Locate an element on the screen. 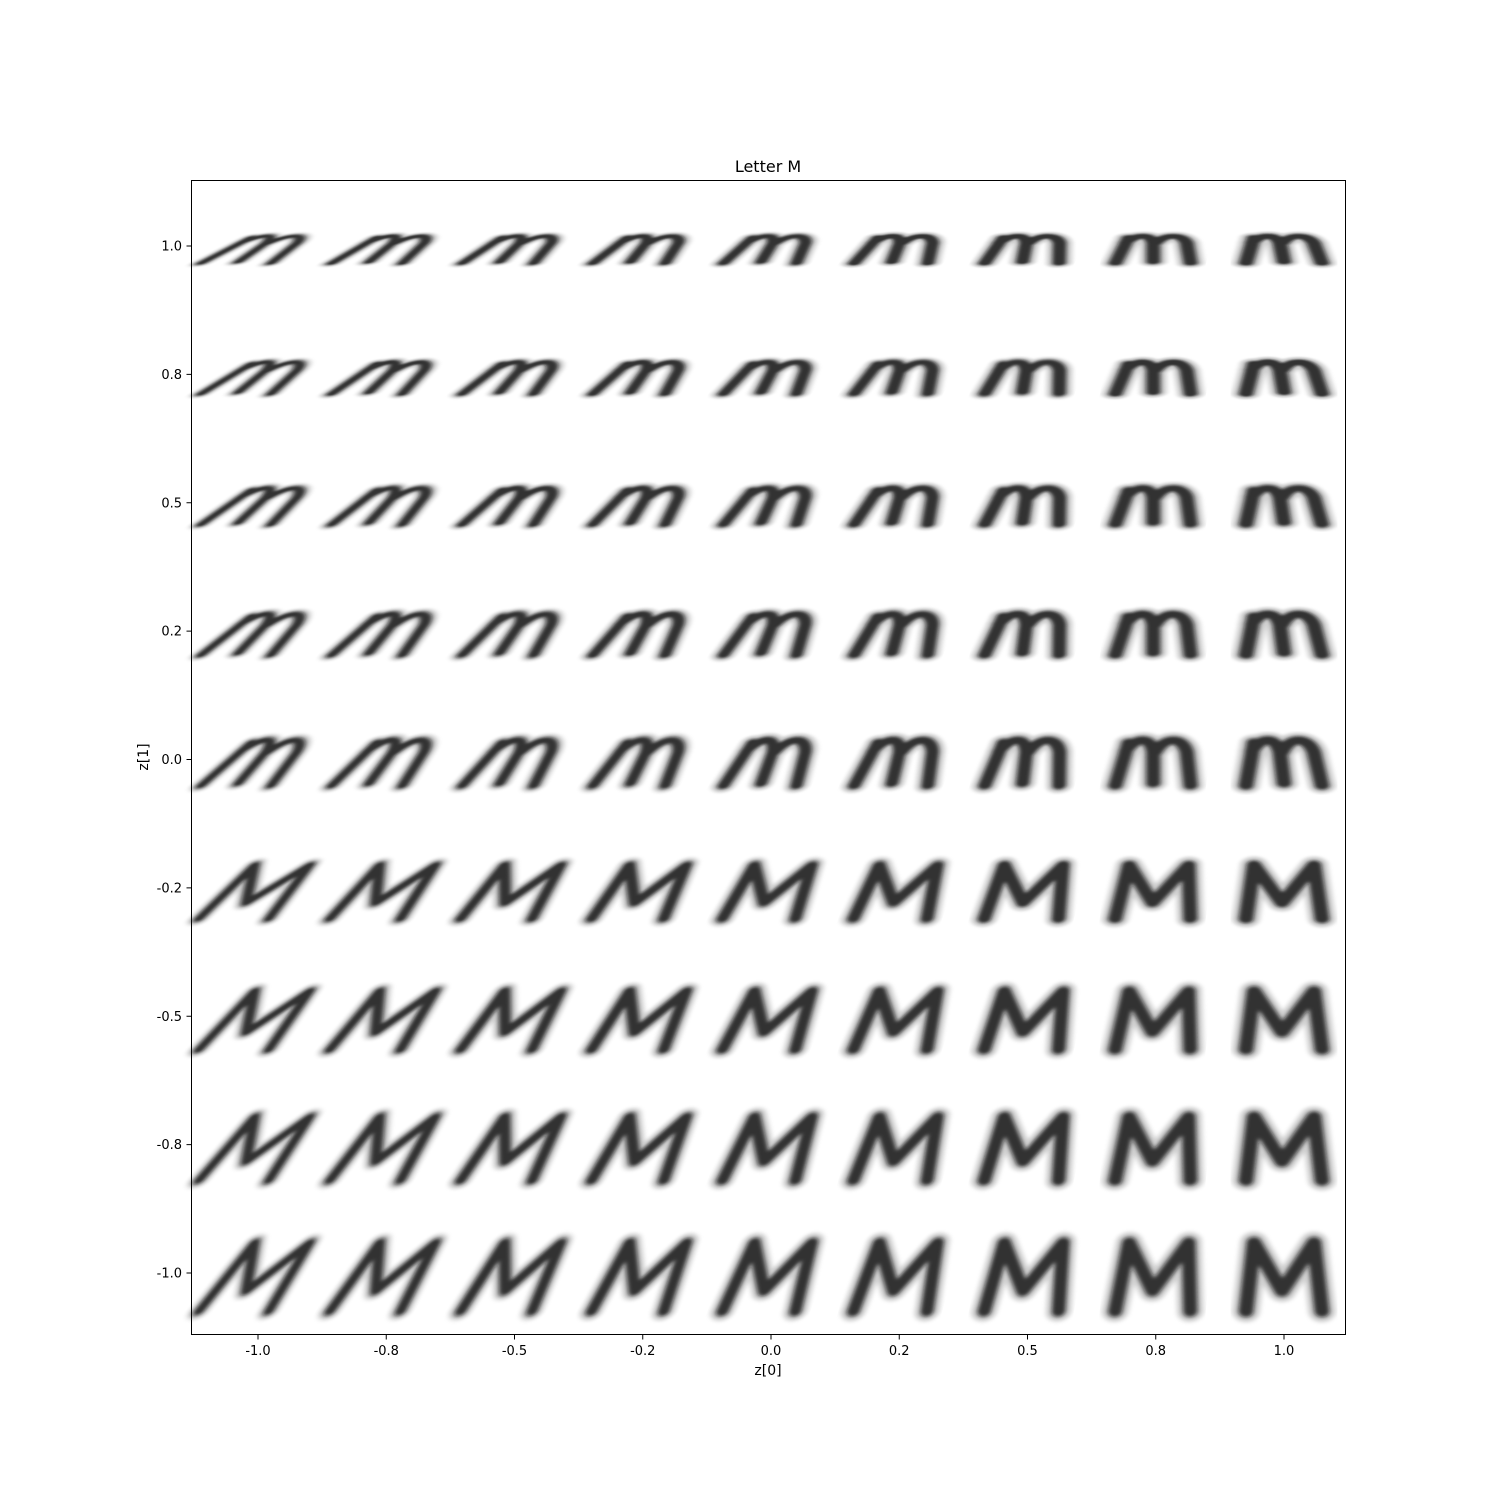 The width and height of the screenshot is (1500, 1500). chart-title: Letter M is located at coordinates (768, 166).